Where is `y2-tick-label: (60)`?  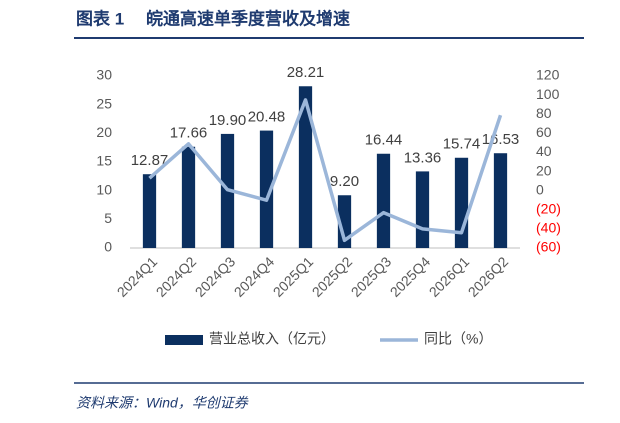
y2-tick-label: (60) is located at coordinates (548, 247).